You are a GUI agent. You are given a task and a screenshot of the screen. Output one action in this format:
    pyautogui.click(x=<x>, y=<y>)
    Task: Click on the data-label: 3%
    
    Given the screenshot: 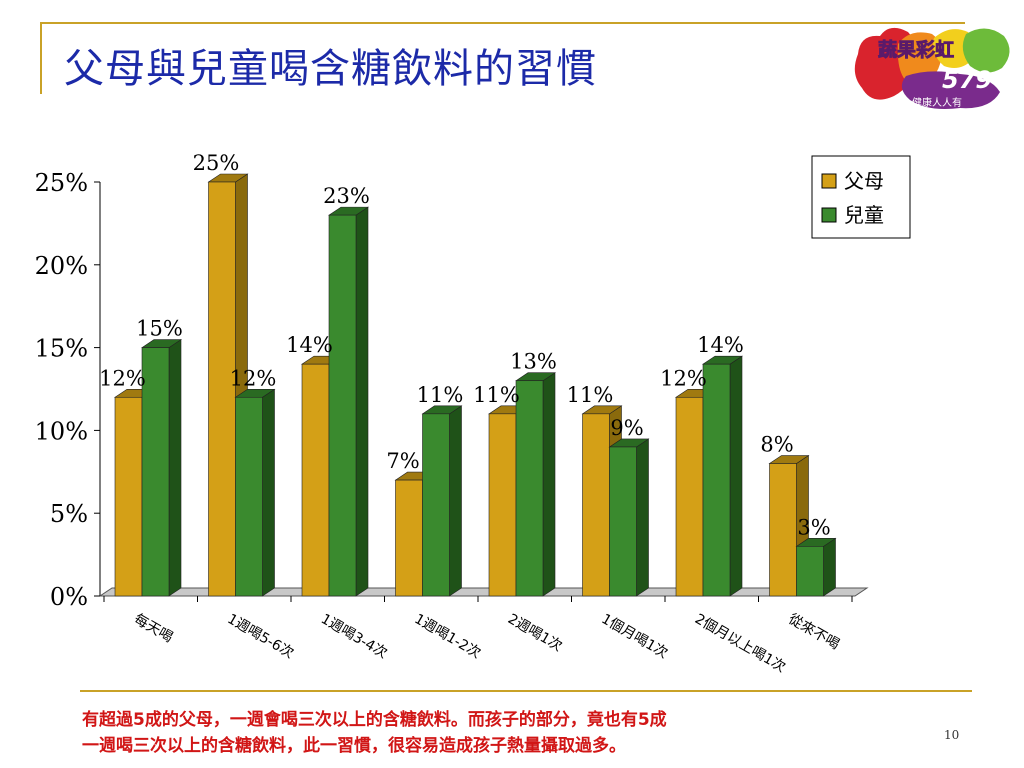 What is the action you would take?
    pyautogui.click(x=813, y=527)
    